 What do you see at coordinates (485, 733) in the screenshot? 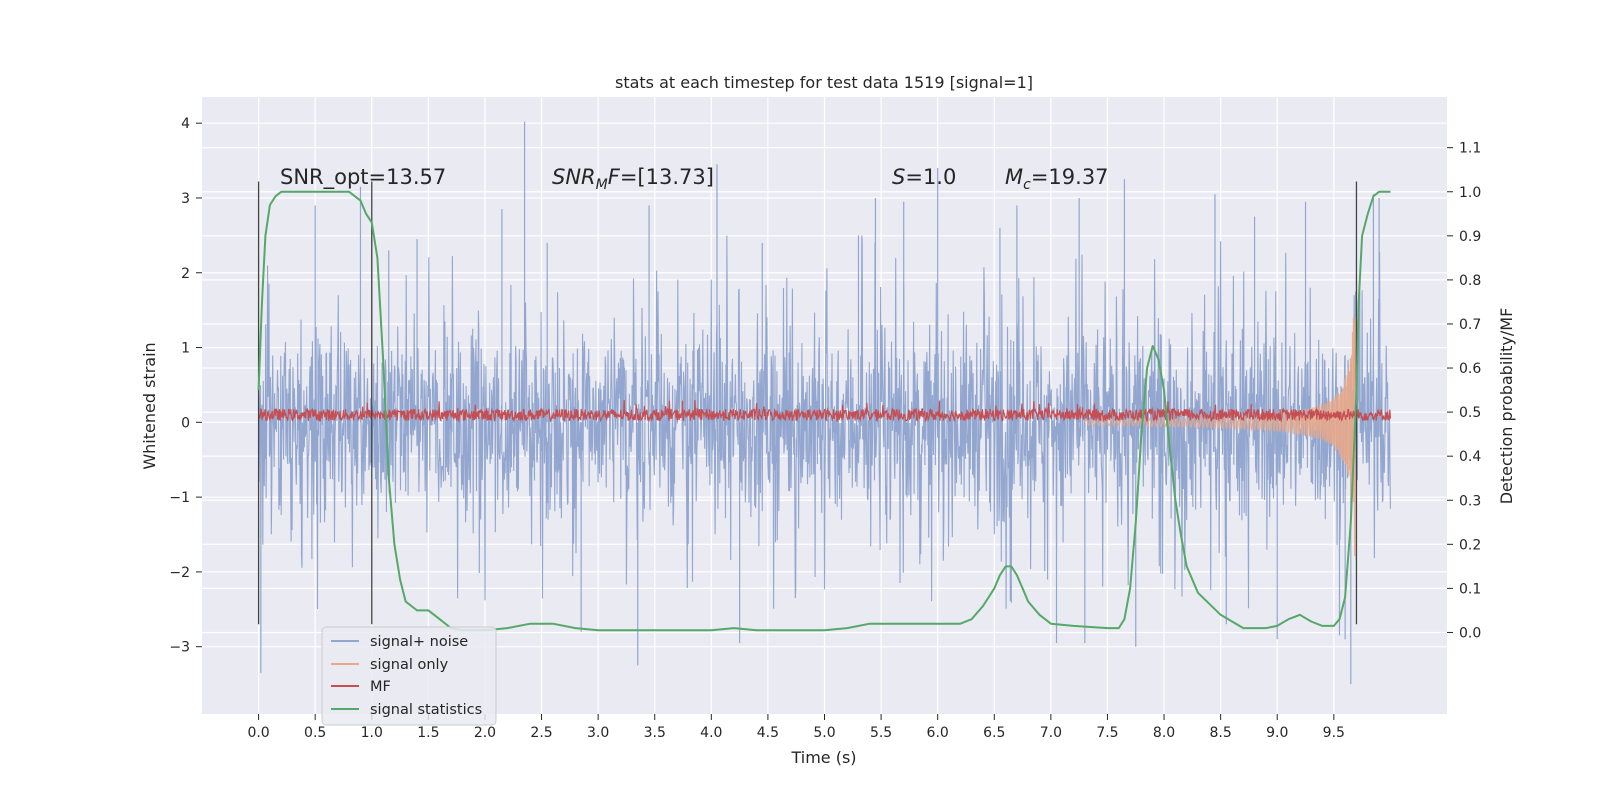
I see `x-tick-label-4: 2.0` at bounding box center [485, 733].